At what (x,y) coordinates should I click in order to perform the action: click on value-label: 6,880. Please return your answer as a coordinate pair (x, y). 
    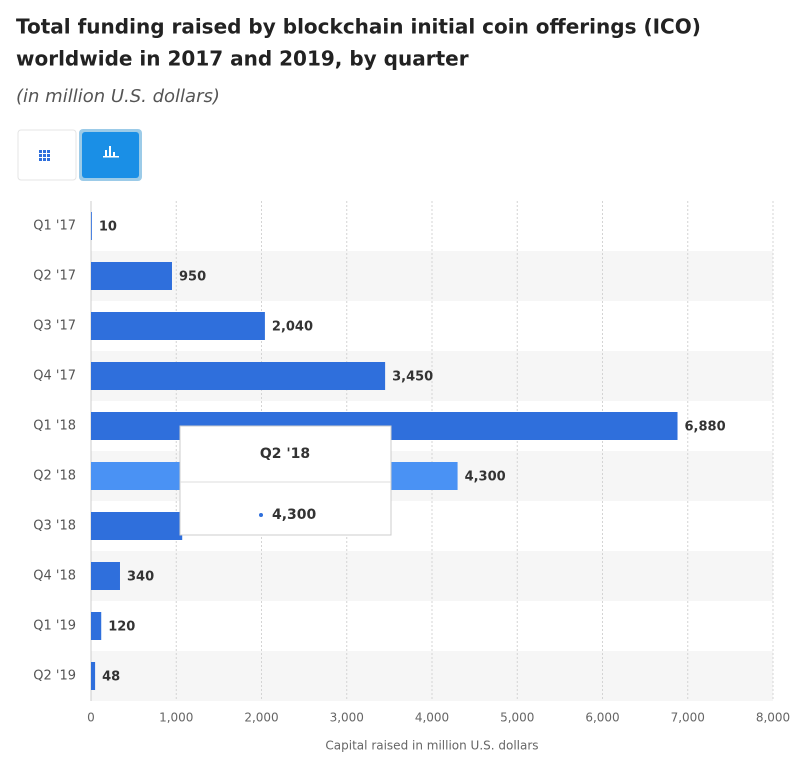
    Looking at the image, I should click on (705, 427).